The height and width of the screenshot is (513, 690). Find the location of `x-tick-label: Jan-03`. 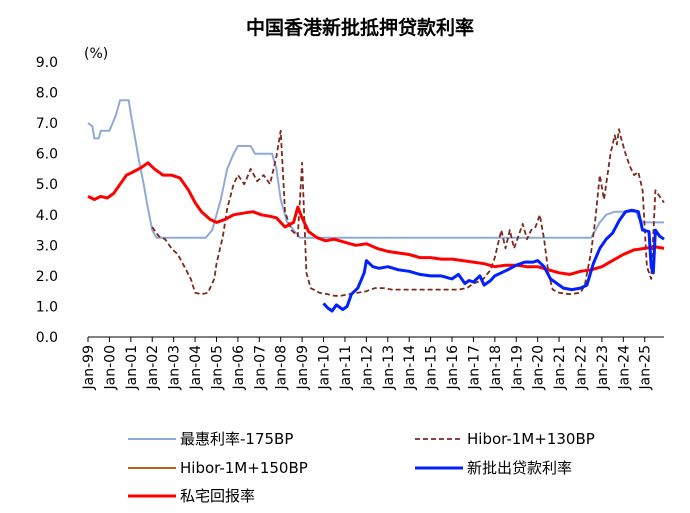

x-tick-label: Jan-03 is located at coordinates (175, 367).